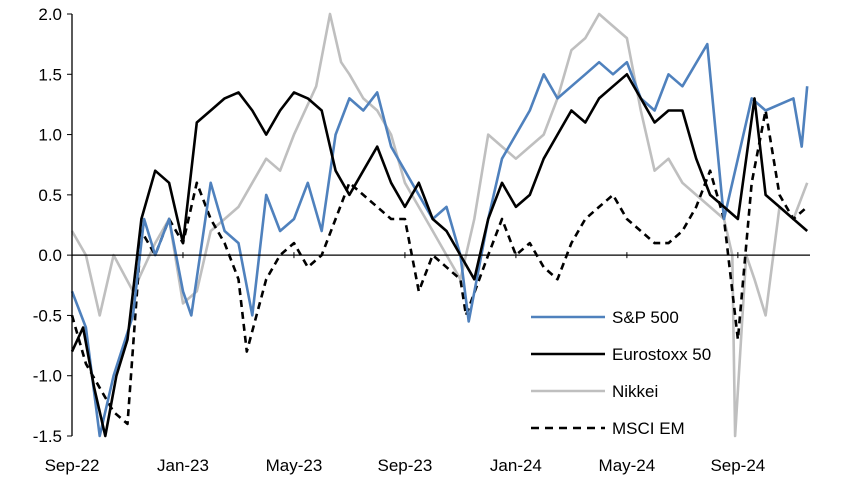  Describe the element at coordinates (737, 465) in the screenshot. I see `x-tick-label: Sep-24` at that location.